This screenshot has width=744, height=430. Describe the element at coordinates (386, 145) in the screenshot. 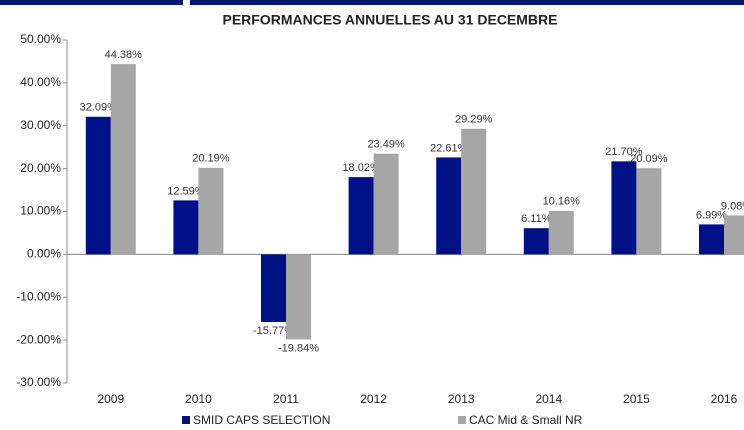

I see `value-label: 23.49%` at that location.